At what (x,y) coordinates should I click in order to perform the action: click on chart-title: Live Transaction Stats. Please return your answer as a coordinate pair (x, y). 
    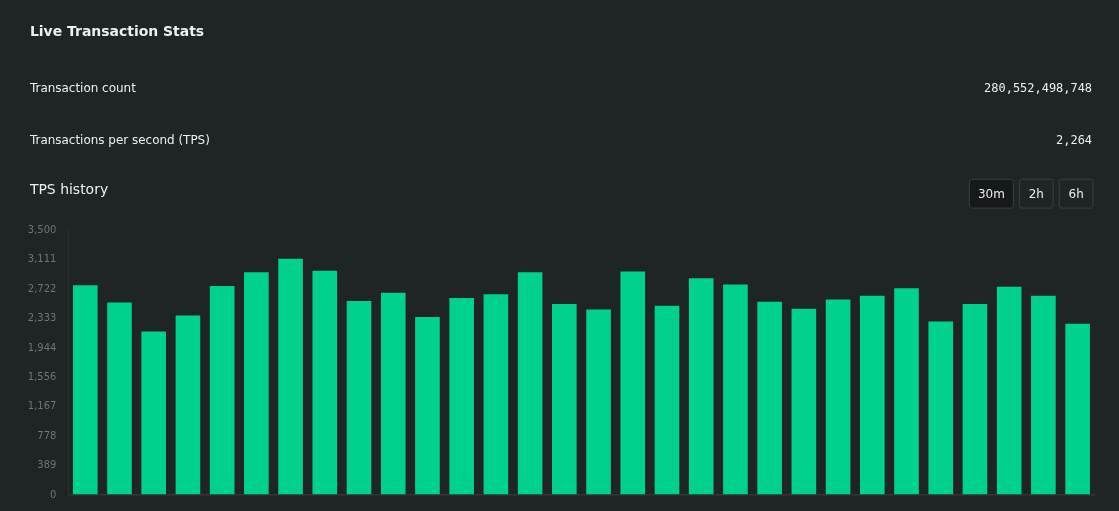
    Looking at the image, I should click on (117, 30).